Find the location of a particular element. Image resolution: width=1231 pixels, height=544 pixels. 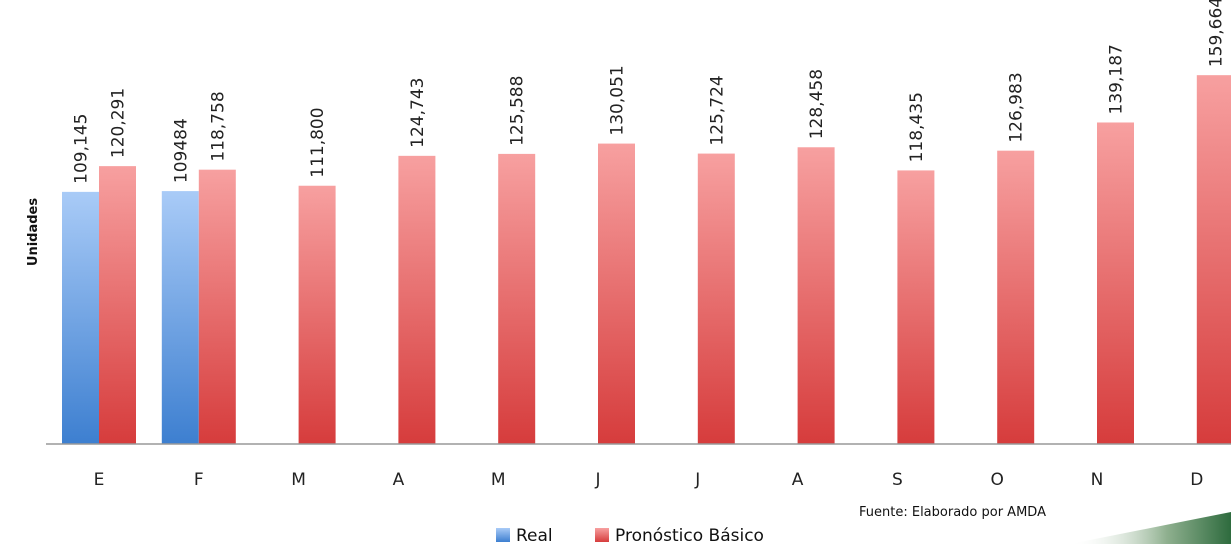

legend-swatch-real is located at coordinates (503, 535).